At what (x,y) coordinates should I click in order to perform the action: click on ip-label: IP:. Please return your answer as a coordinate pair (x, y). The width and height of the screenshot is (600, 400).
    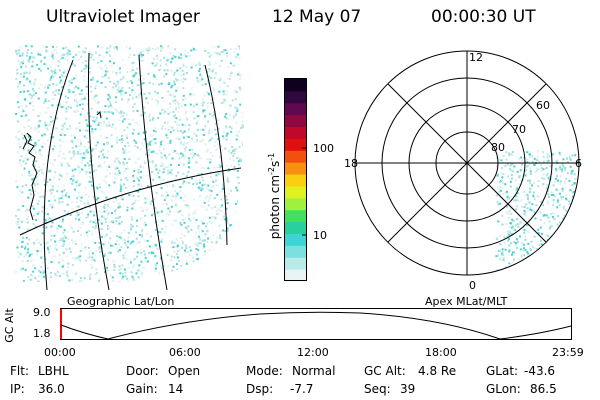
    Looking at the image, I should click on (17, 389).